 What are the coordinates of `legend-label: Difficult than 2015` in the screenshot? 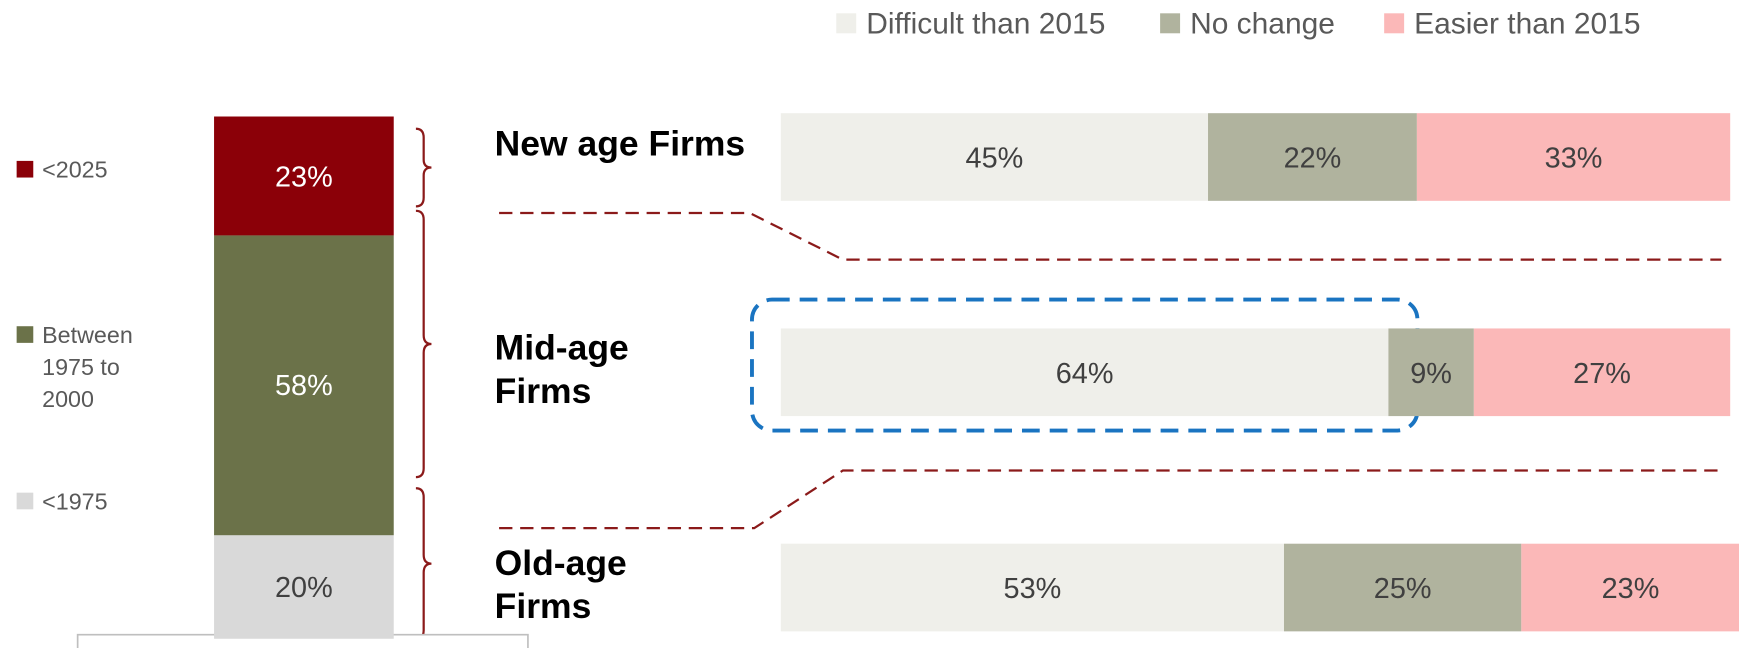 It's located at (986, 23).